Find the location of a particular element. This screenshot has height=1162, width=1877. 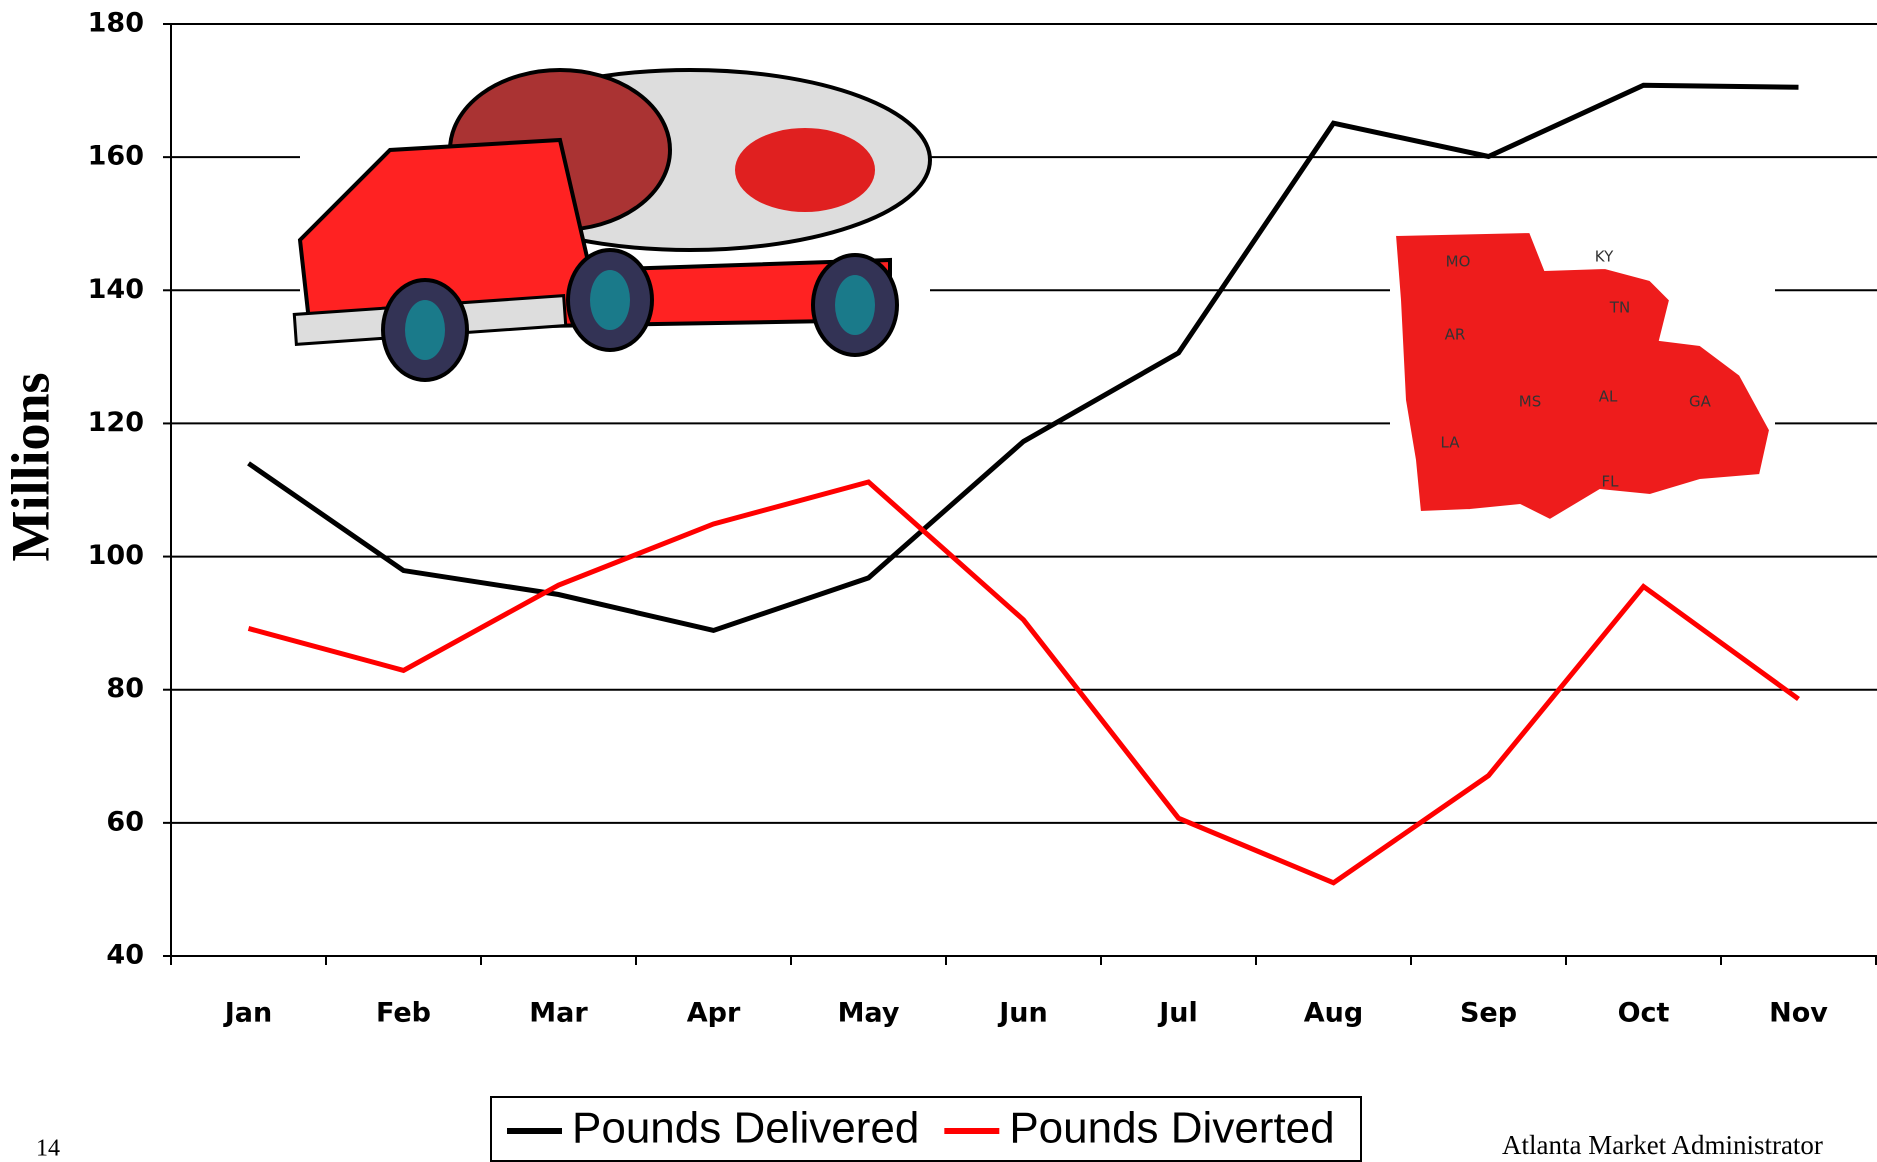

x-tick-label: May is located at coordinates (869, 1013).